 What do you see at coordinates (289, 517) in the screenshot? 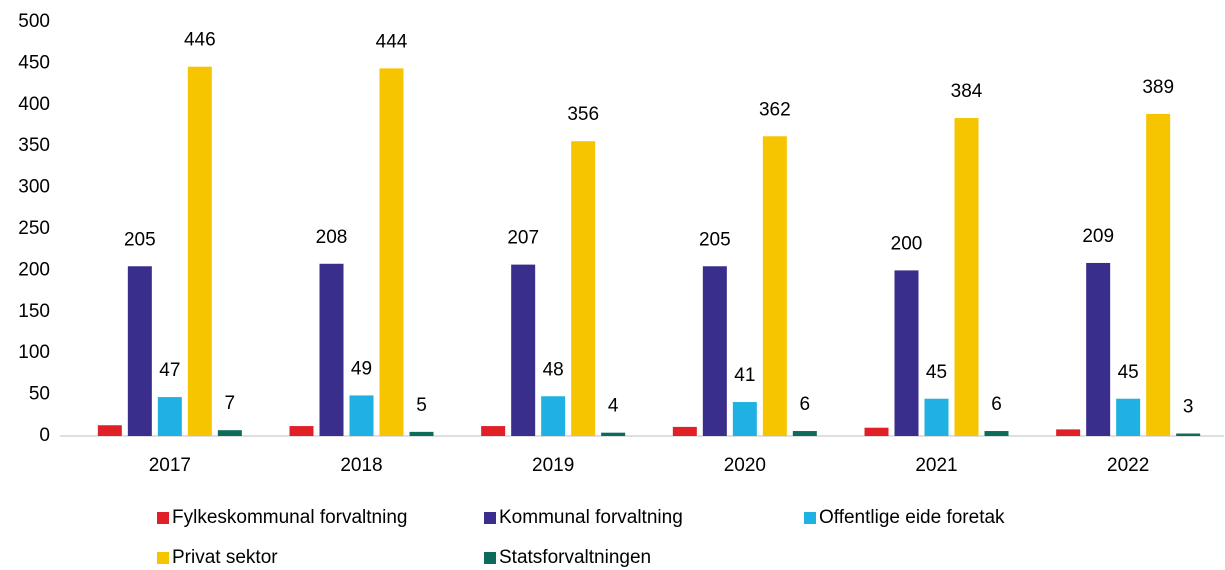
I see `legend-label: Fylkeskommunal forvaltning` at bounding box center [289, 517].